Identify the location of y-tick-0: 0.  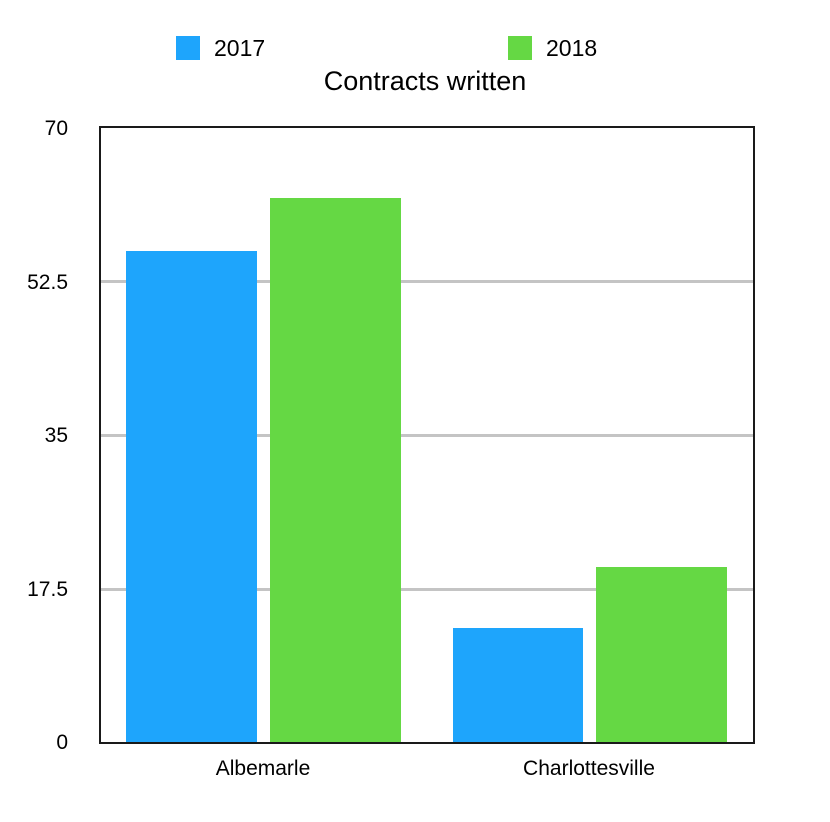
(62, 742).